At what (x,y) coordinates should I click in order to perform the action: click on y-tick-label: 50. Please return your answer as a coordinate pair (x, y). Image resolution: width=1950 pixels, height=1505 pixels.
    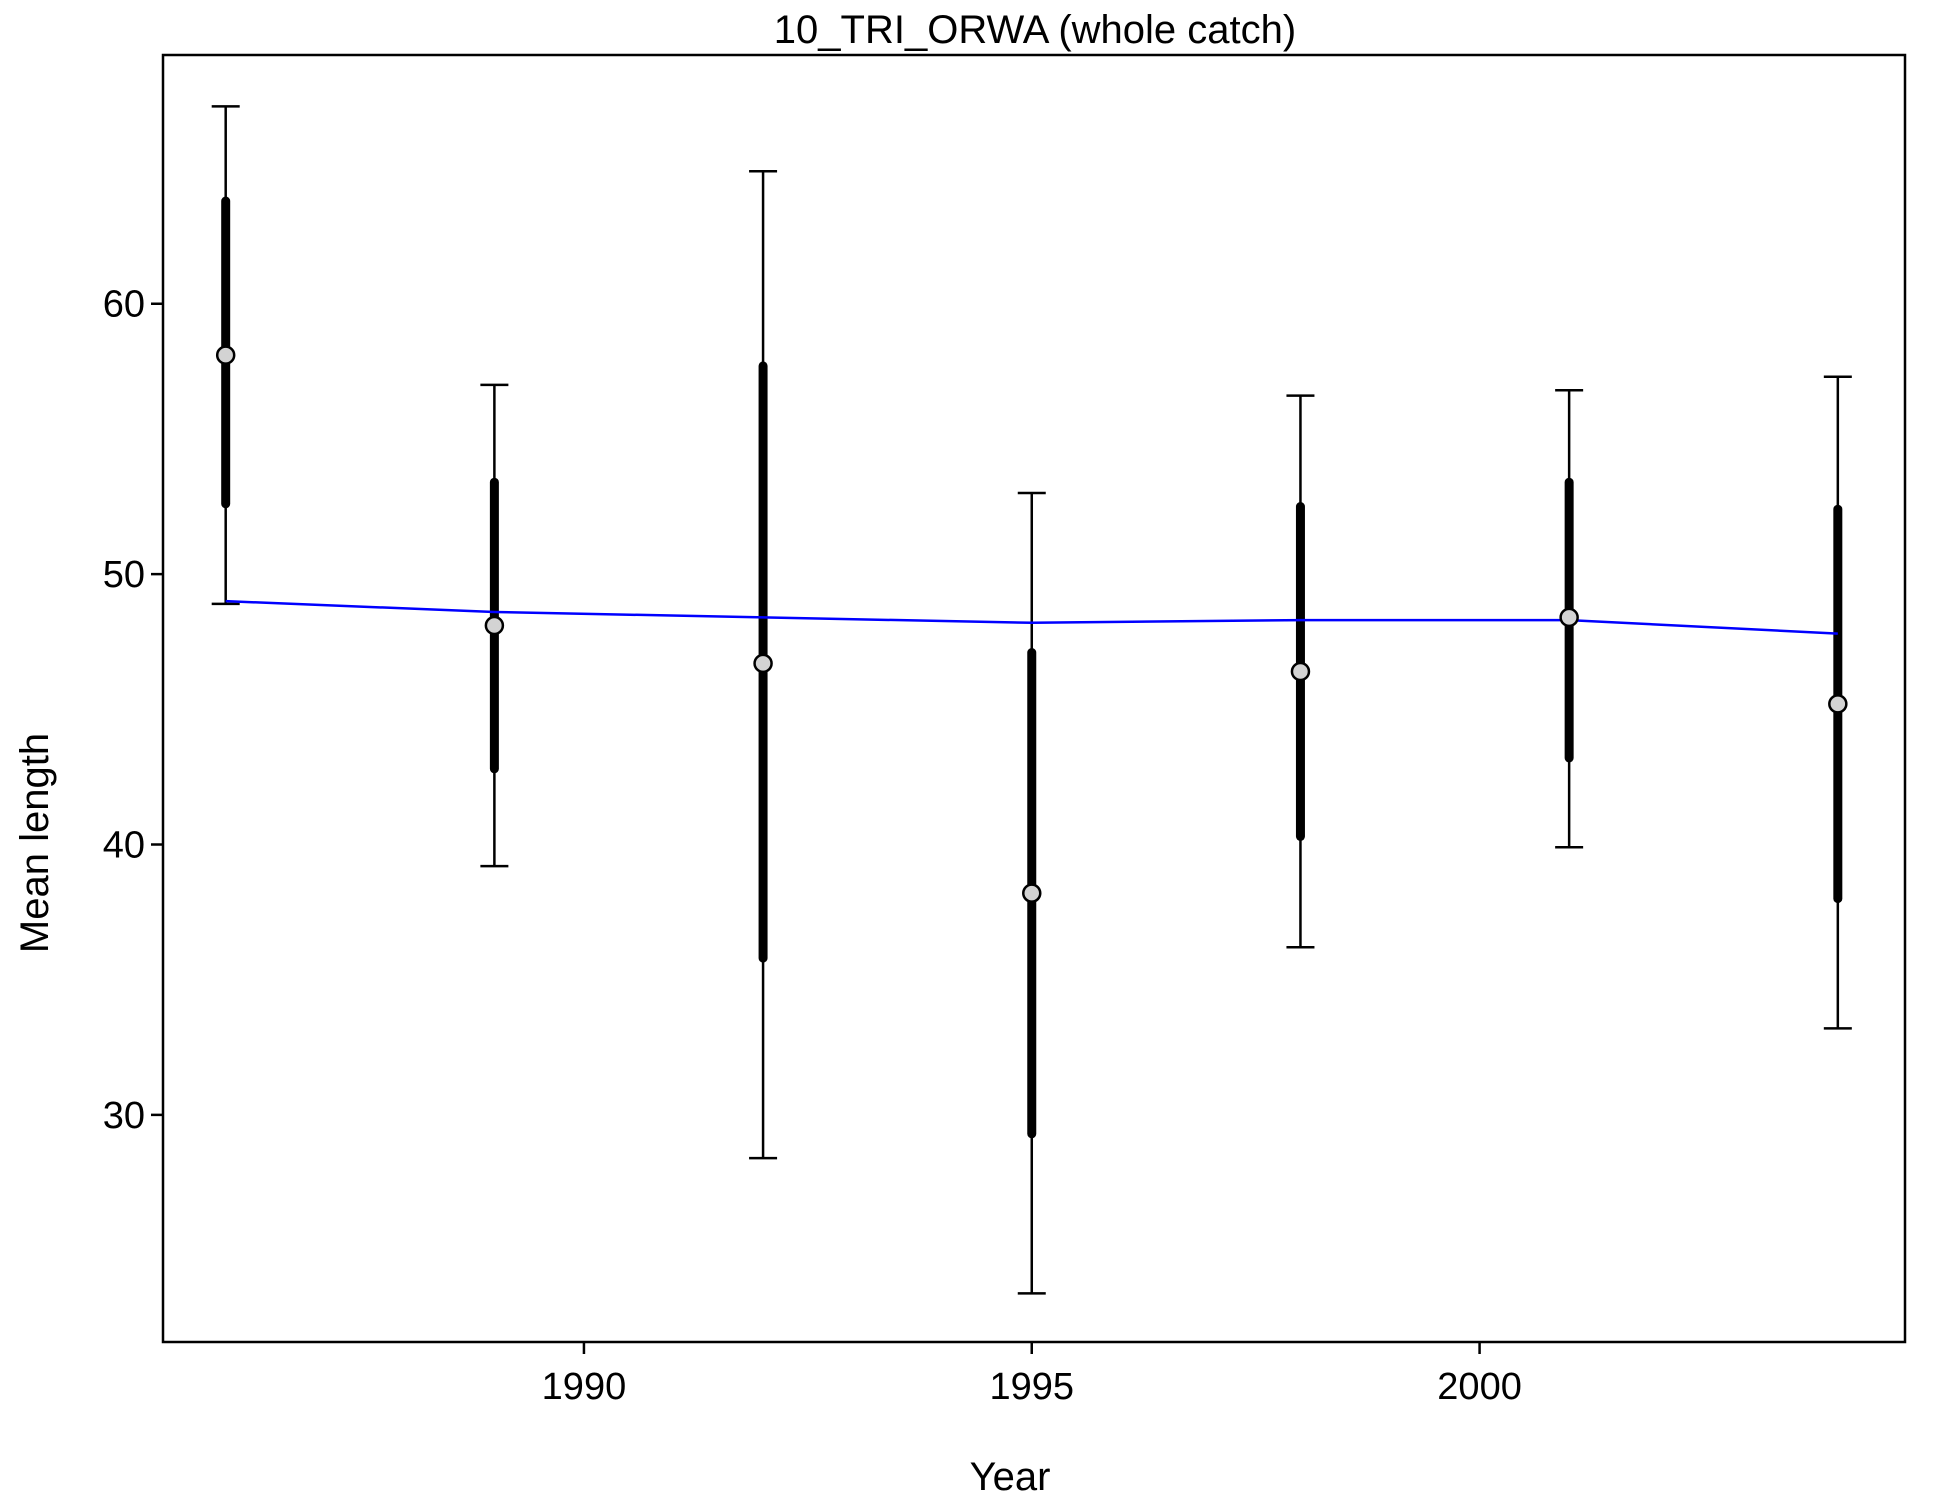
    Looking at the image, I should click on (124, 575).